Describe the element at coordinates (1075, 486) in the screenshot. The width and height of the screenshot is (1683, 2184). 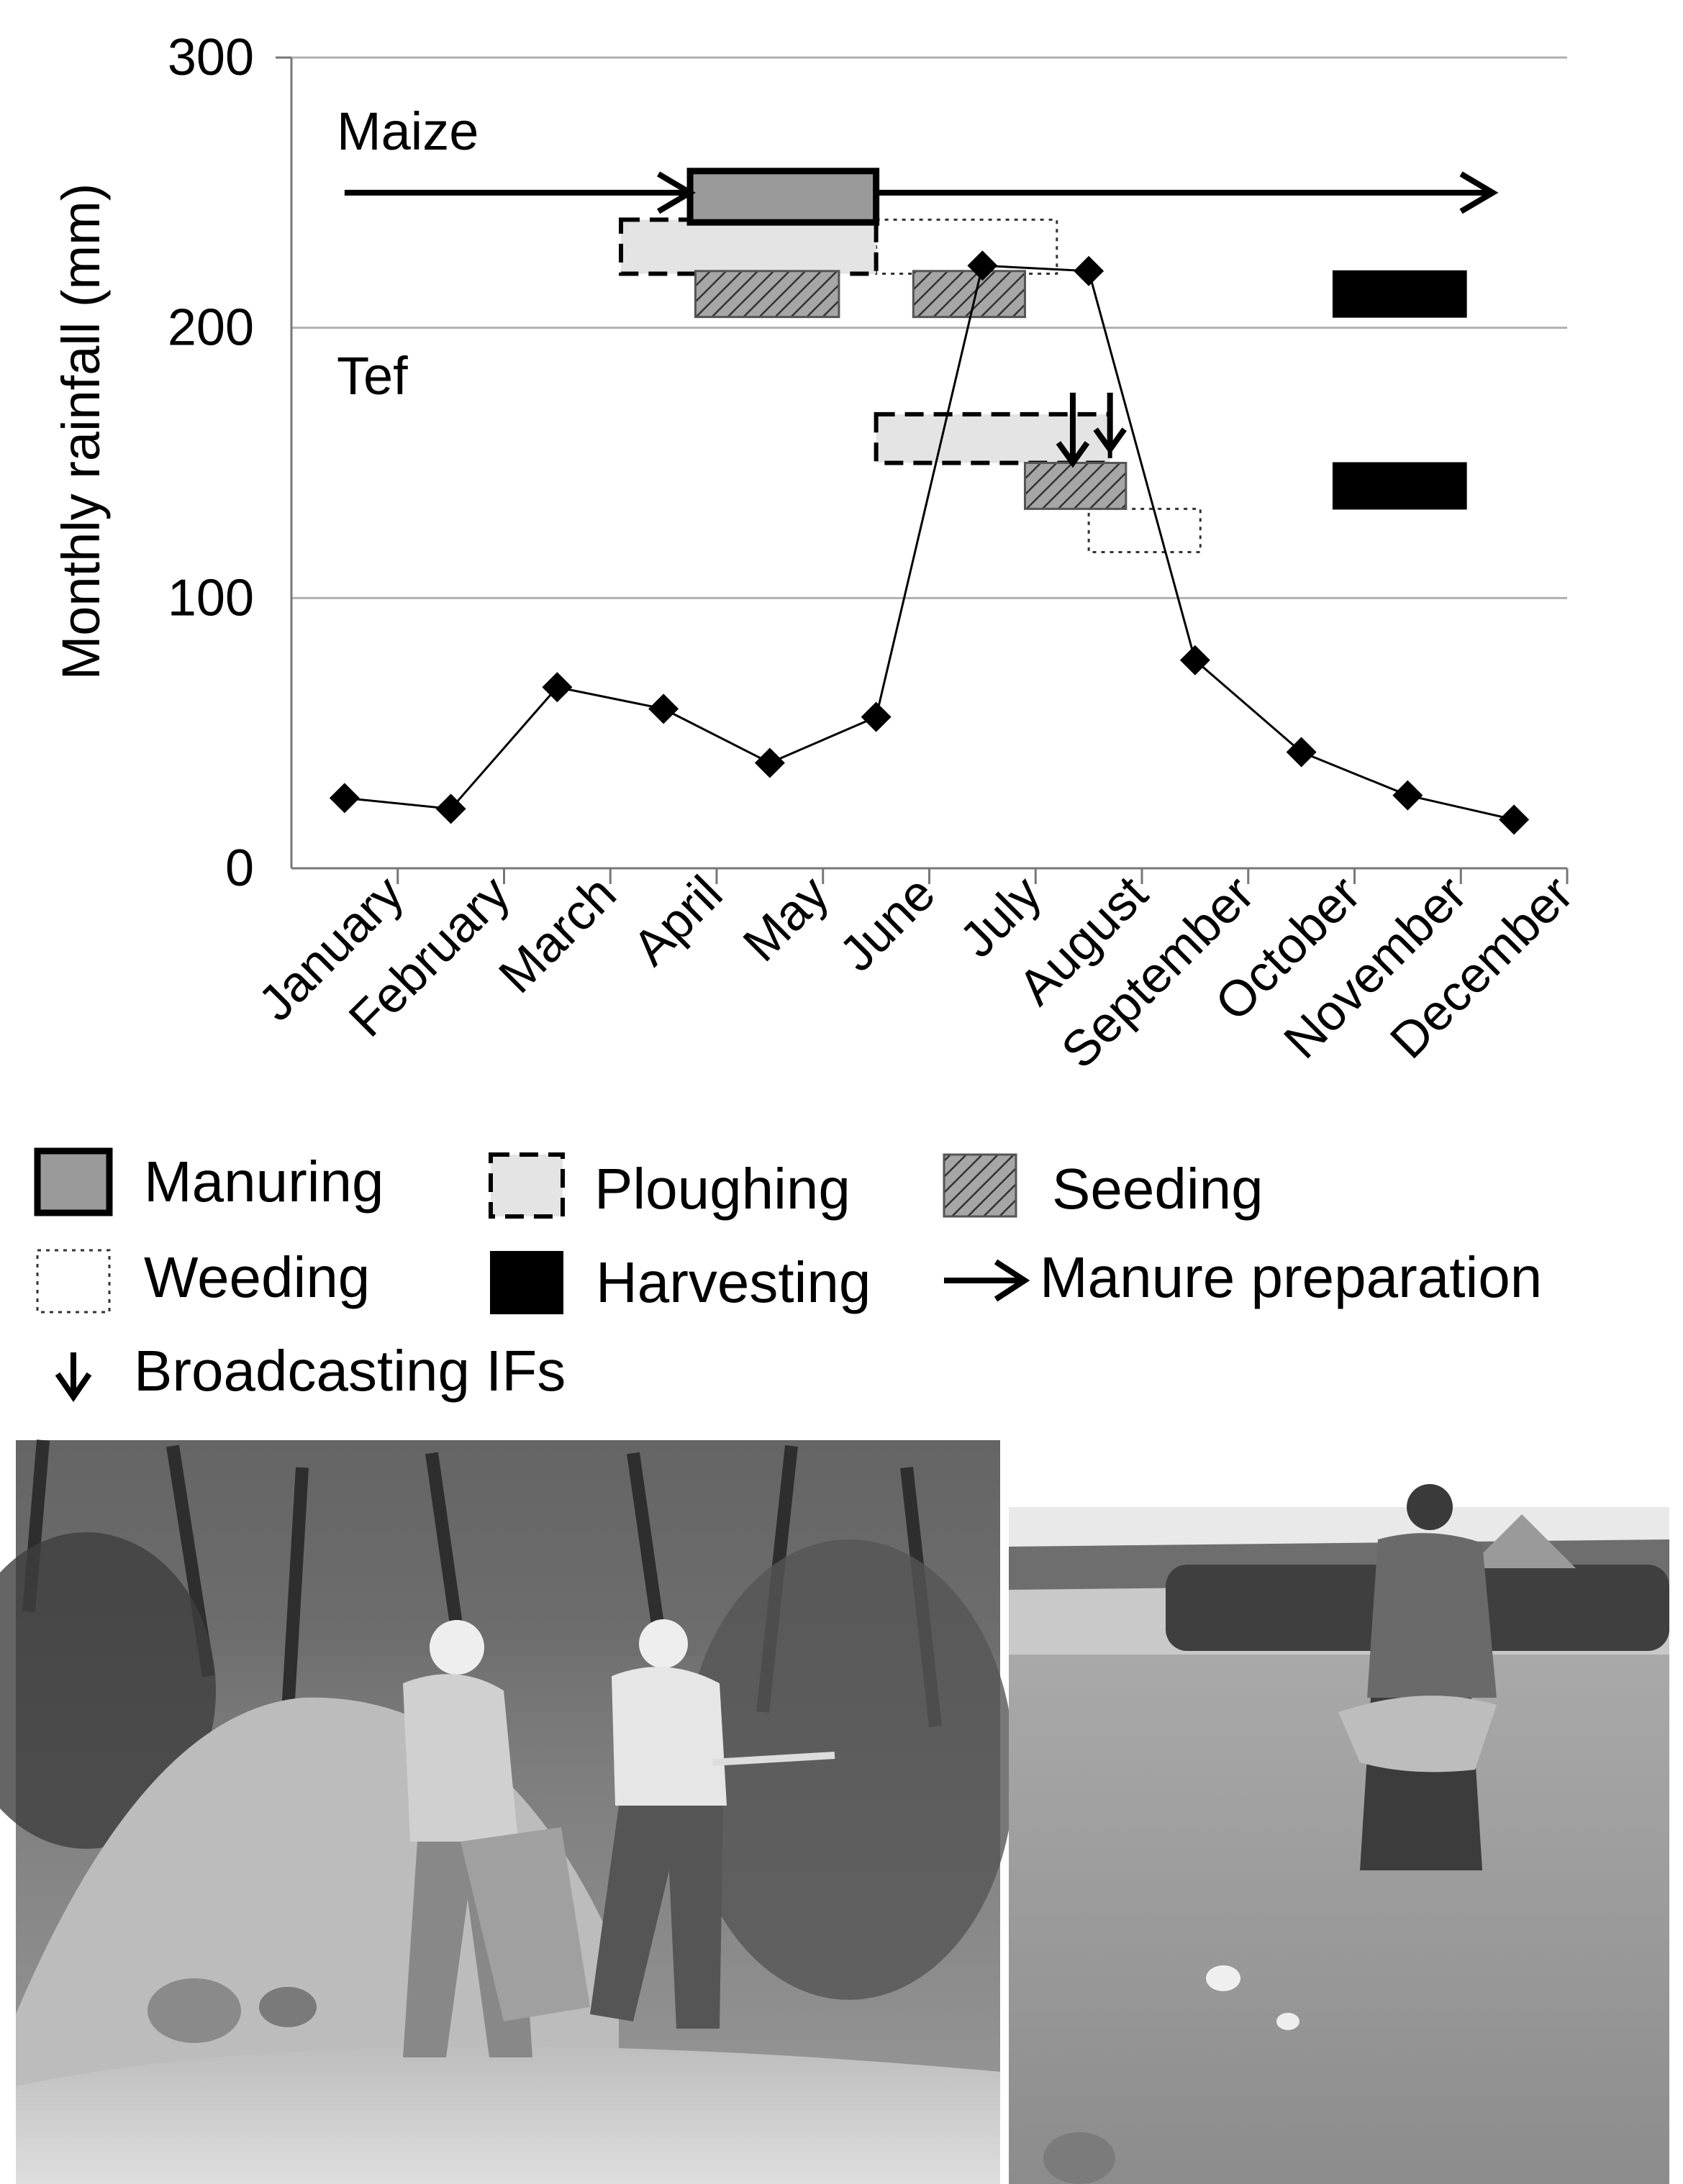
I see `seeding-bar-tef` at that location.